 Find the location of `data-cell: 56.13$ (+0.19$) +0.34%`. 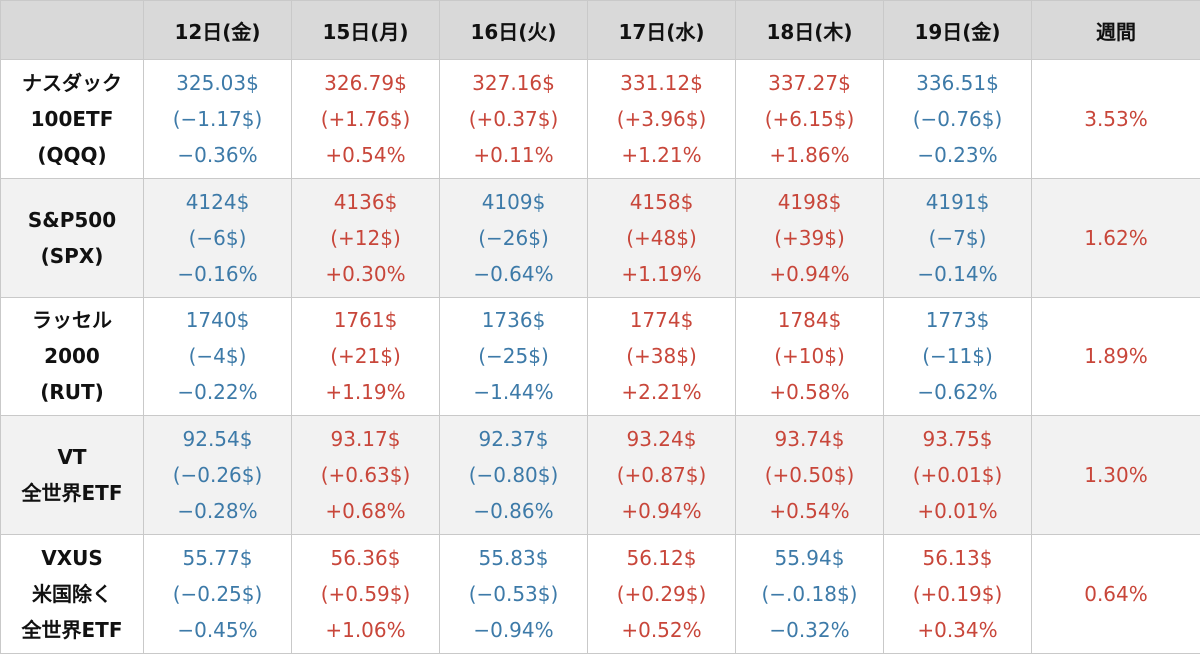

data-cell: 56.13$ (+0.19$) +0.34% is located at coordinates (957, 594).